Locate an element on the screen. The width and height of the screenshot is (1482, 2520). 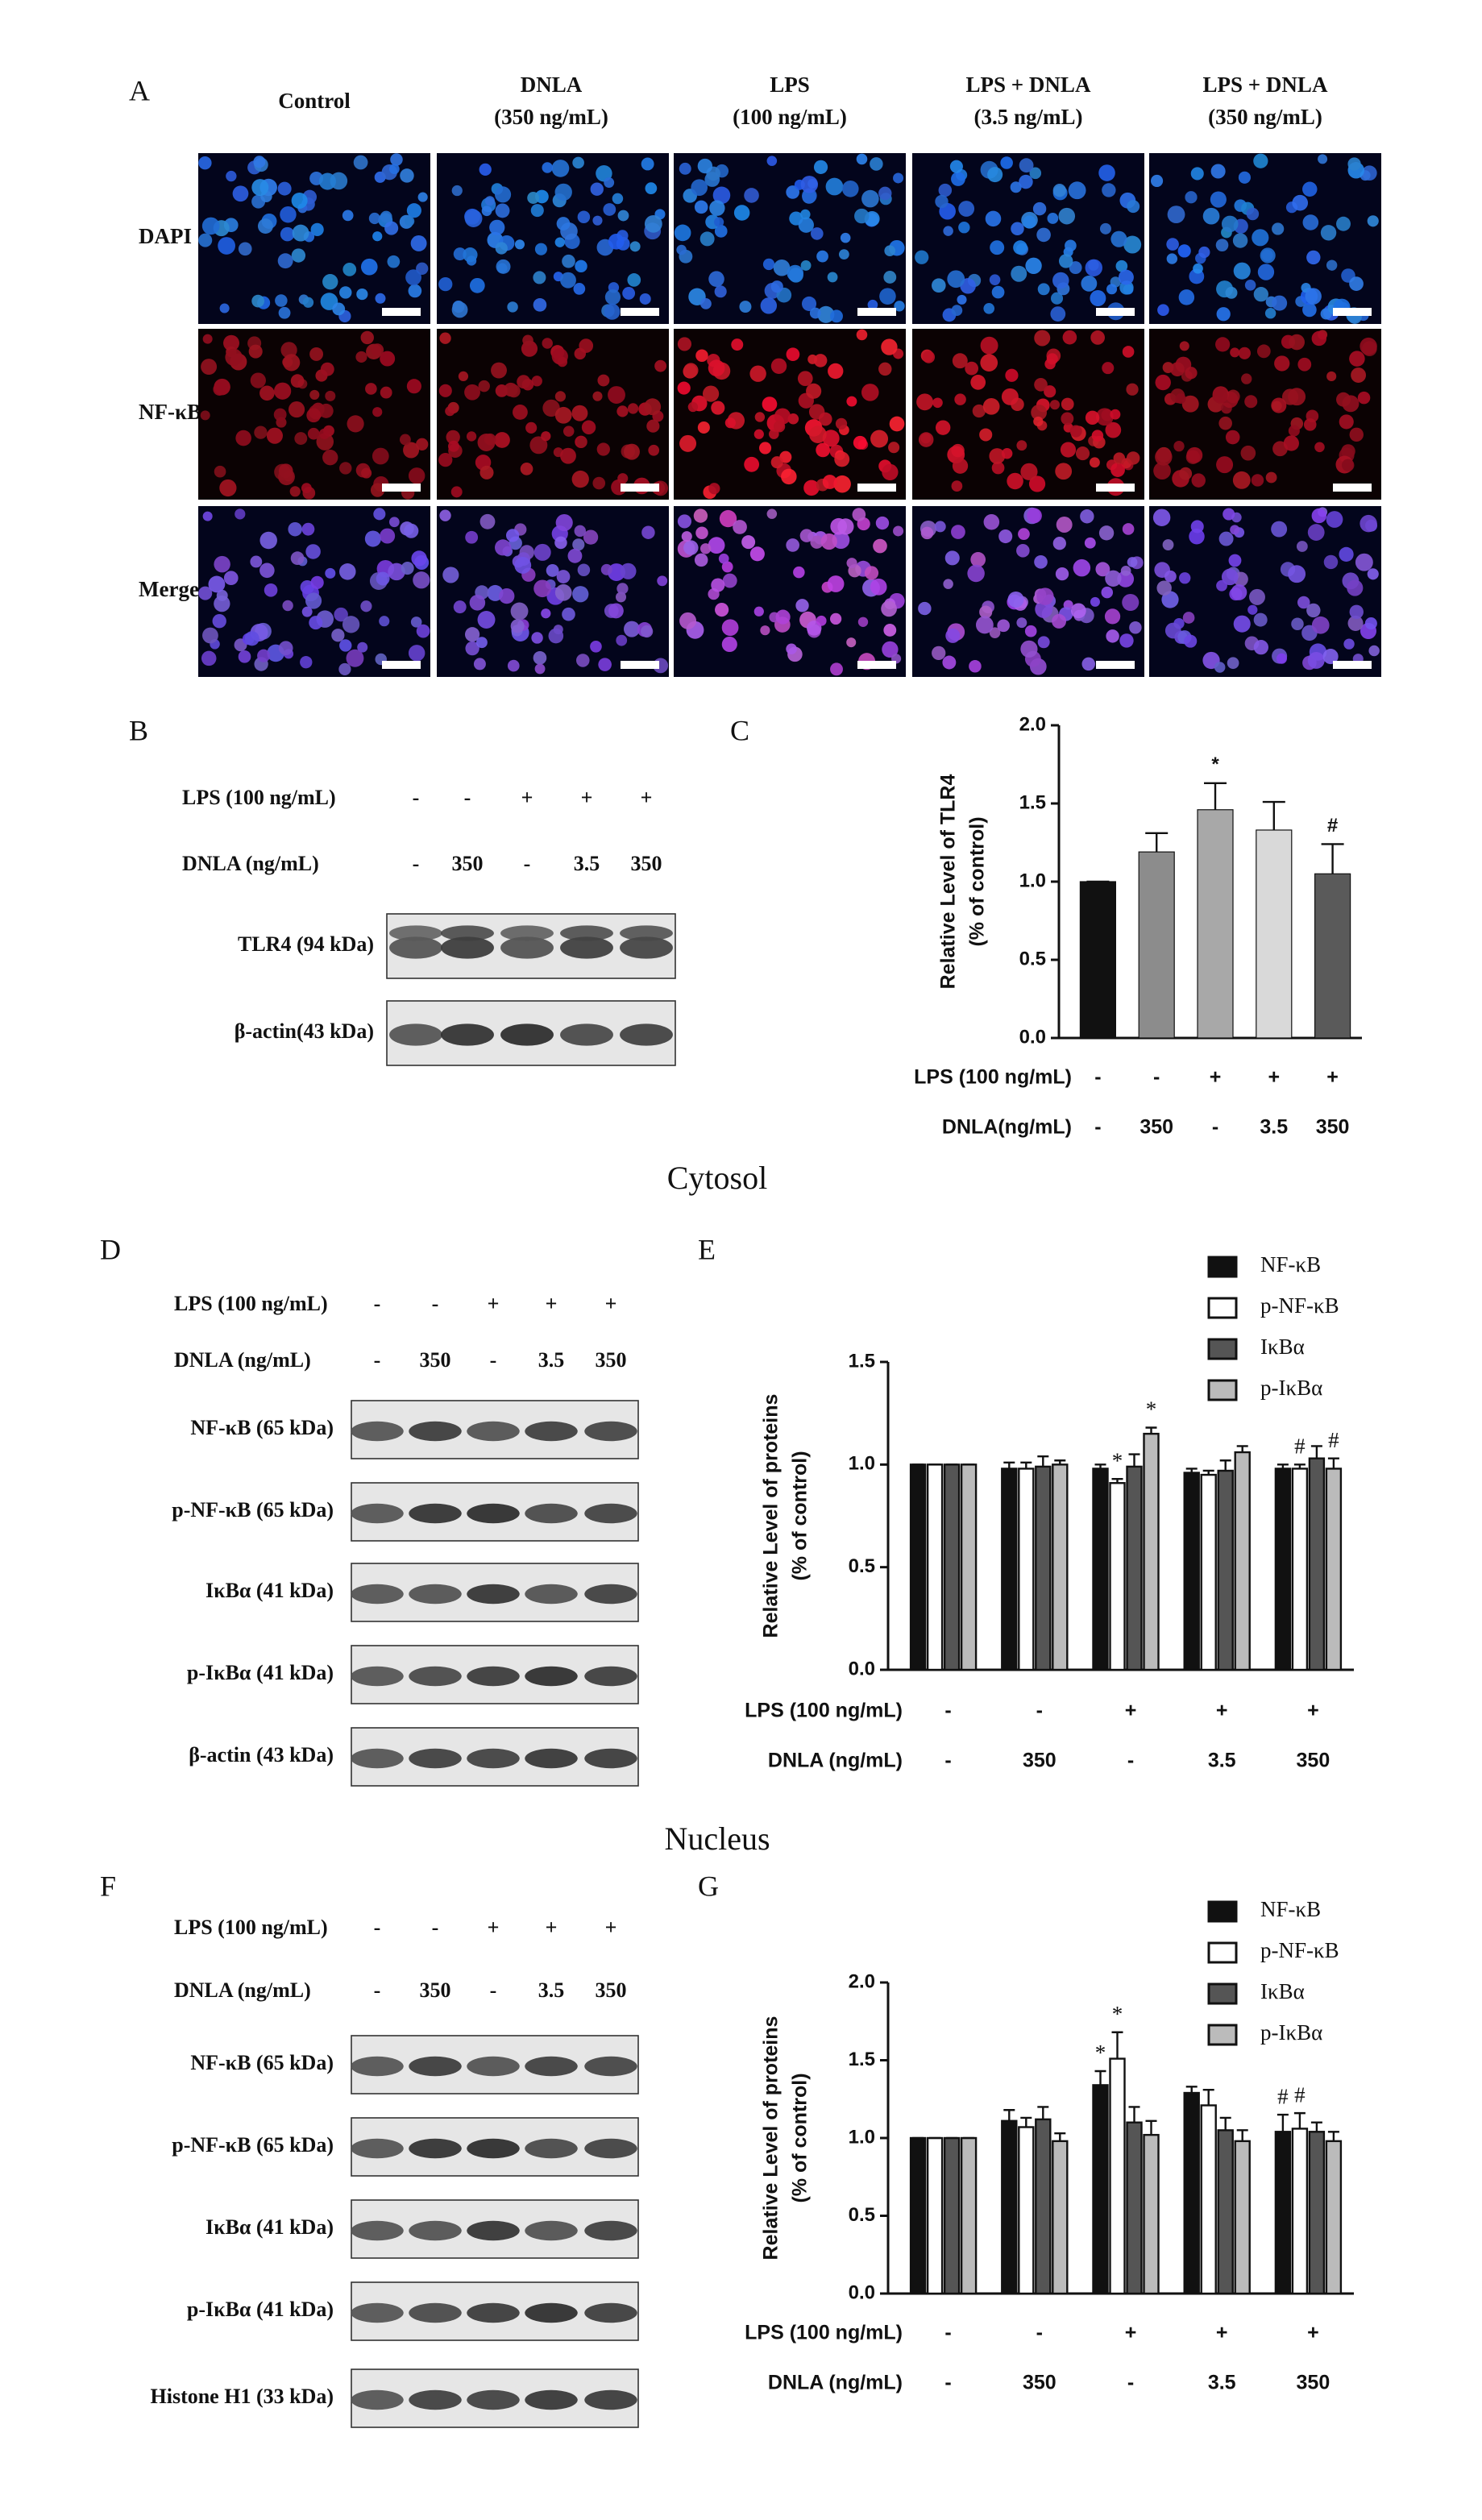
condition-label: LPS (100 ng/mL) is located at coordinates (251, 1927).